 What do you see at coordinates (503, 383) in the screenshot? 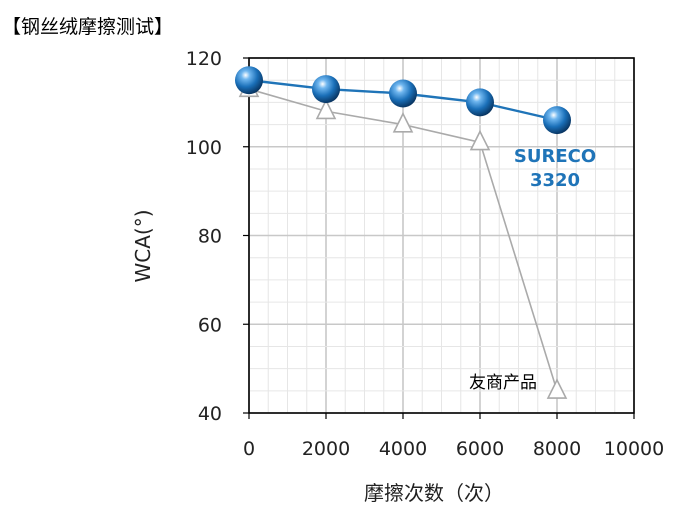
I see `series-label-competitor: 友商产品` at bounding box center [503, 383].